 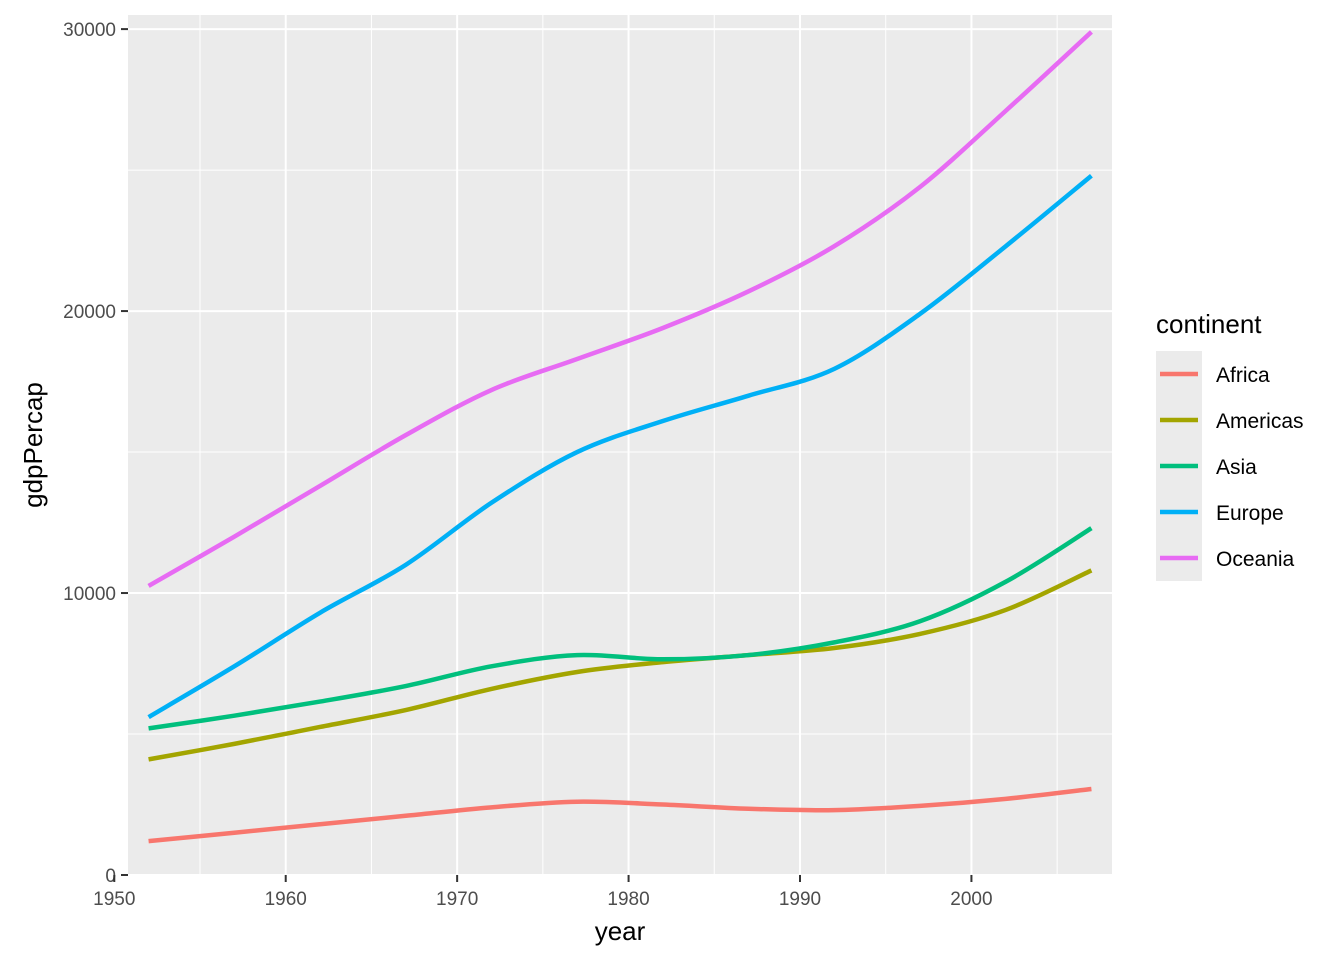 I want to click on legend-items: Africa Americas Asia Europe Oceania, so click(x=1232, y=467).